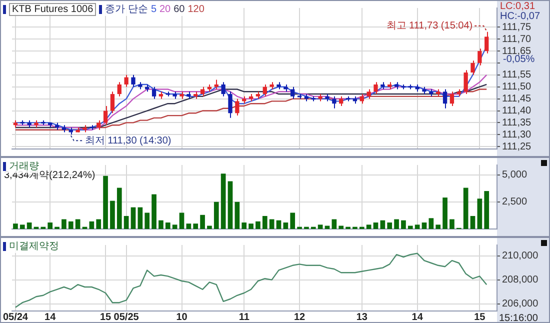  I want to click on x-axis-title: 15:16:00, so click(518, 317).